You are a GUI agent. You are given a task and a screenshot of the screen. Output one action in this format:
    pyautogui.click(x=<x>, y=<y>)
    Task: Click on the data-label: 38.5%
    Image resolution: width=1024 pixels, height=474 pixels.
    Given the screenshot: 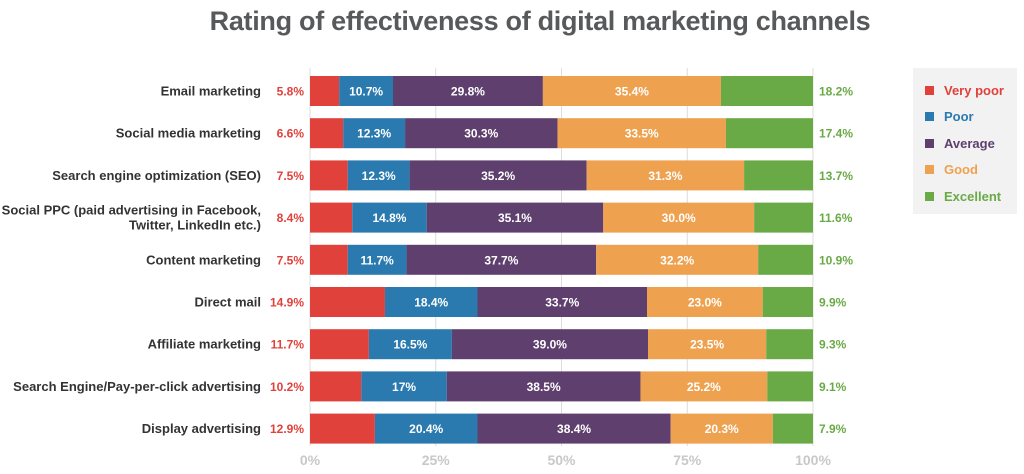 What is the action you would take?
    pyautogui.click(x=544, y=387)
    